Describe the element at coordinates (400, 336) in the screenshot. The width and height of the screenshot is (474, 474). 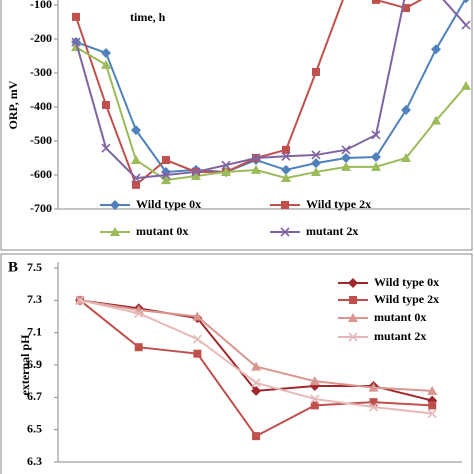
I see `legend-label: mutant 2x` at that location.